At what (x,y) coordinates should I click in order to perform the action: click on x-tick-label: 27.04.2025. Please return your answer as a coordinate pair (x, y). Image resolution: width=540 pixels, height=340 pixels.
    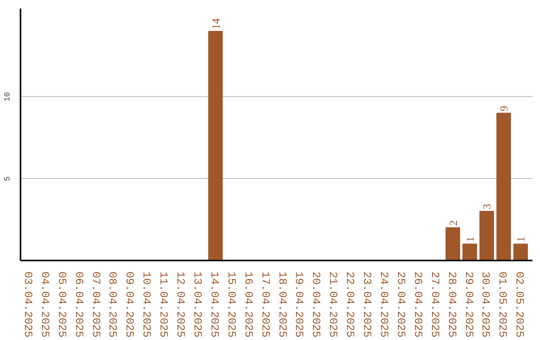
    Looking at the image, I should click on (434, 305).